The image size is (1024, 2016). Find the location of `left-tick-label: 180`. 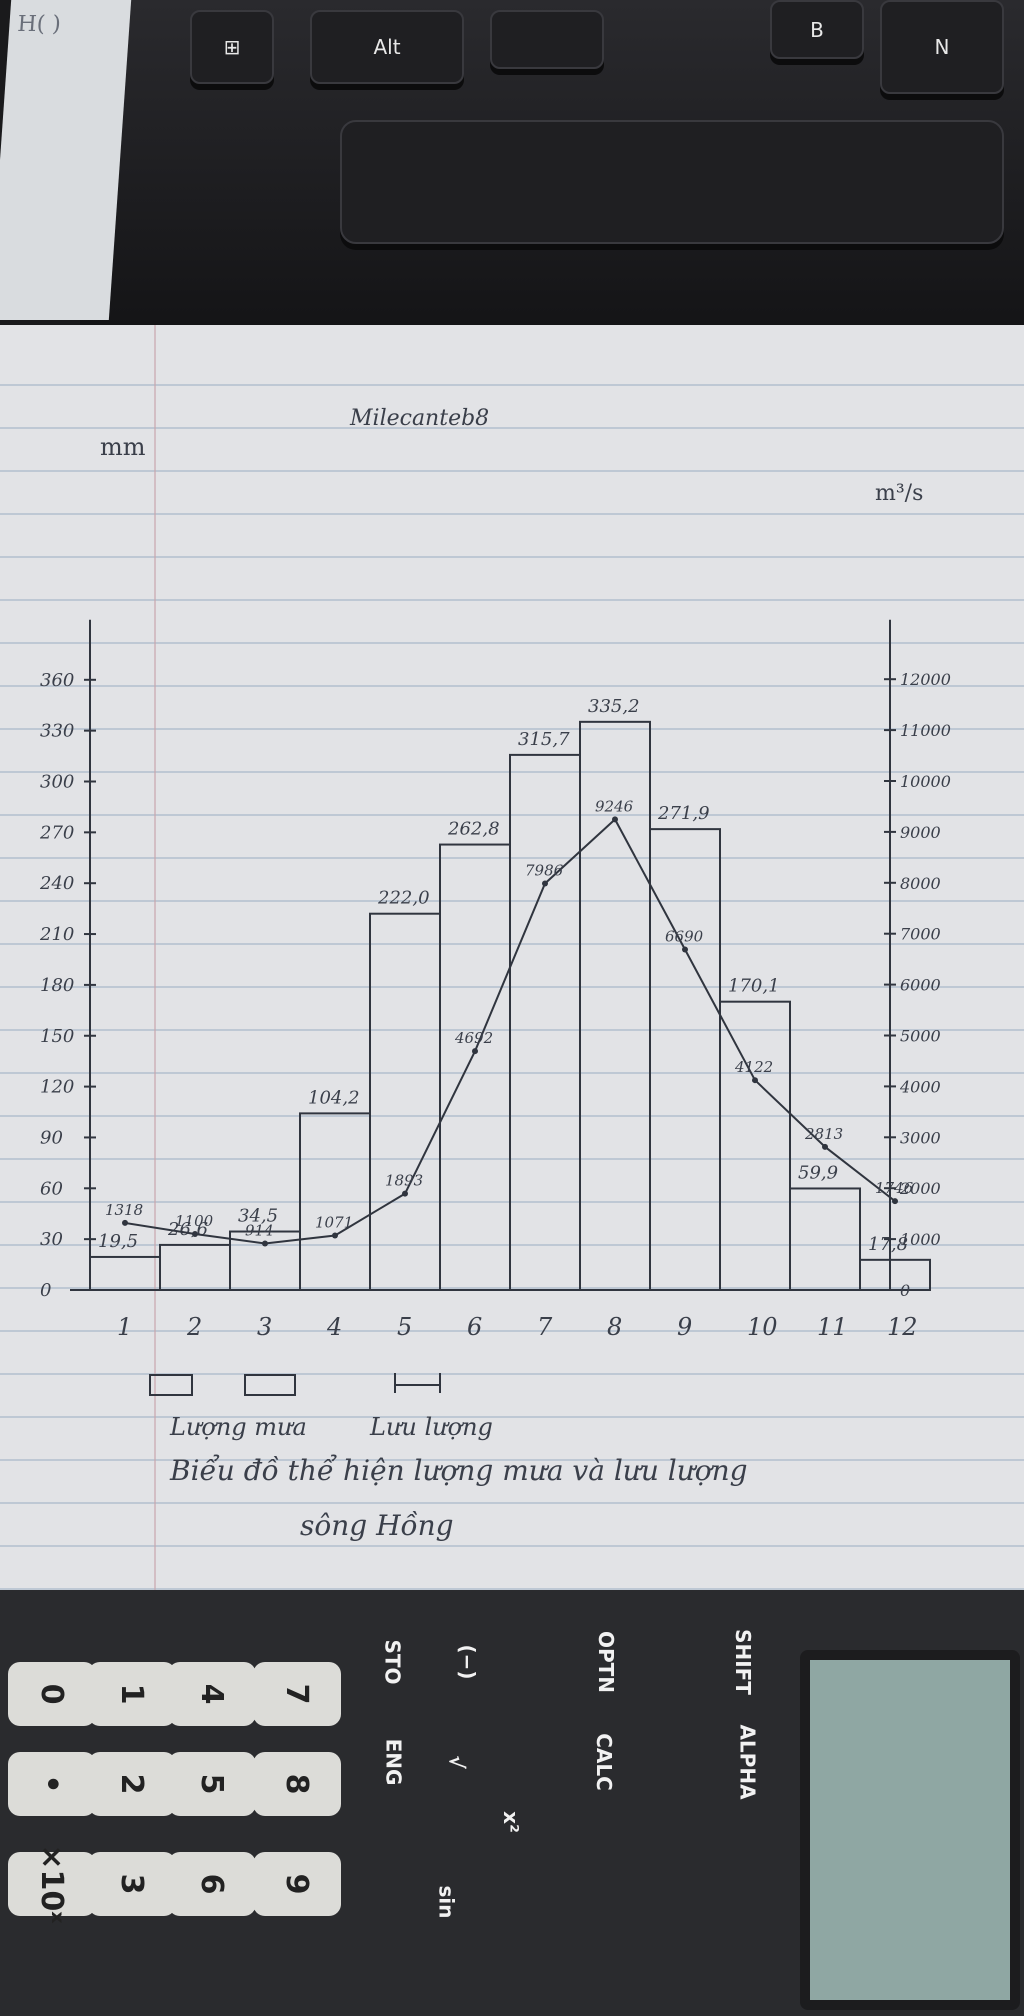

left-tick-label: 180 is located at coordinates (57, 985).